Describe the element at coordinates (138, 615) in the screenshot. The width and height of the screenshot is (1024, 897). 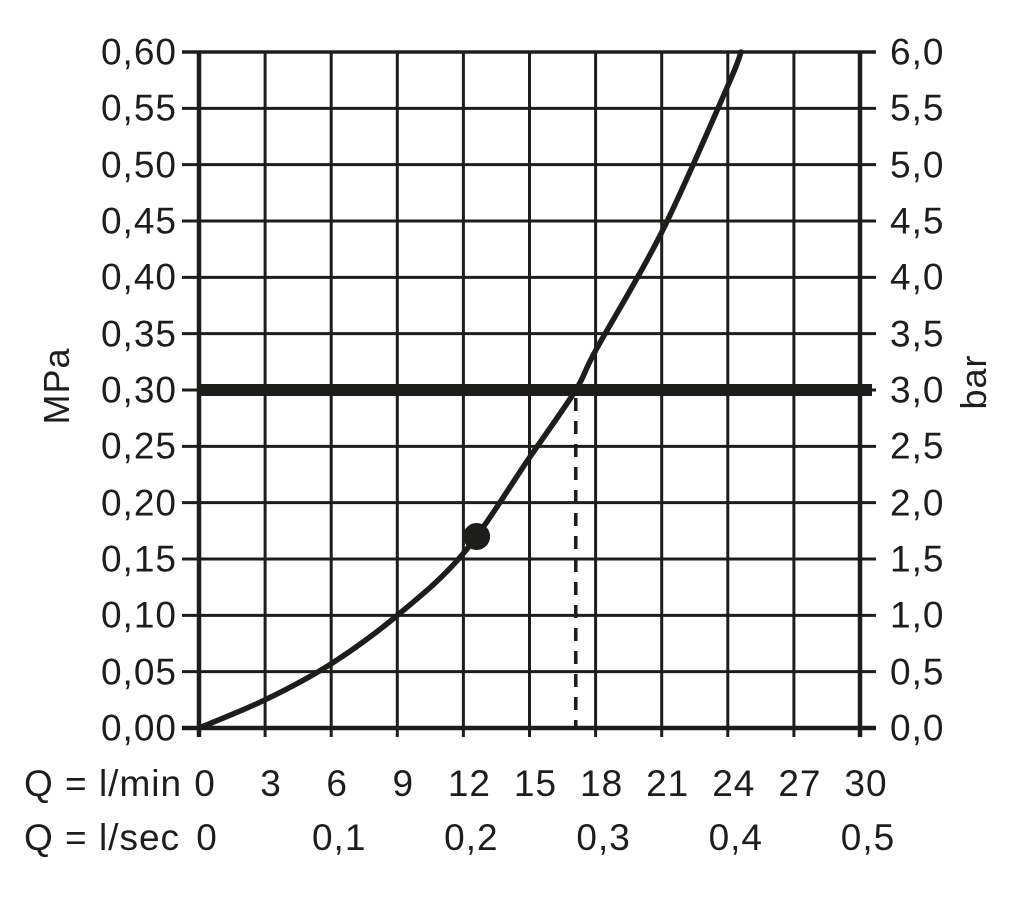
I see `mpa-tick-label: 0,10` at that location.